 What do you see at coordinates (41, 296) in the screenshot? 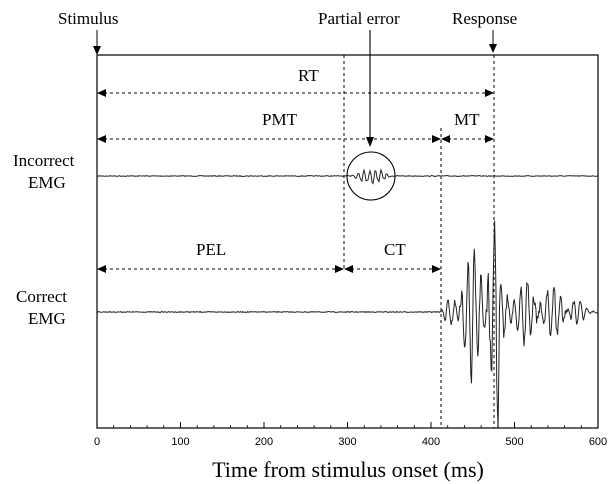
I see `correct-emg-label-line1: Correct` at bounding box center [41, 296].